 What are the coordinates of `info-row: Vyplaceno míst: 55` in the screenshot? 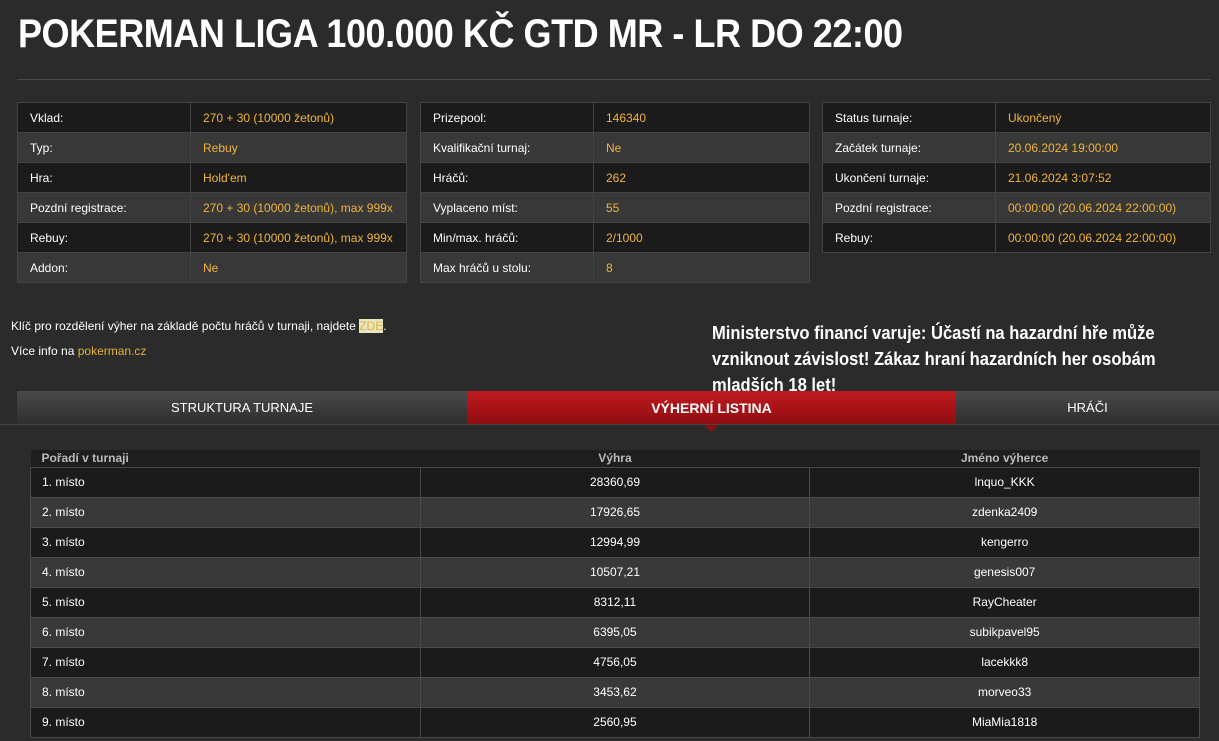 It's located at (615, 207).